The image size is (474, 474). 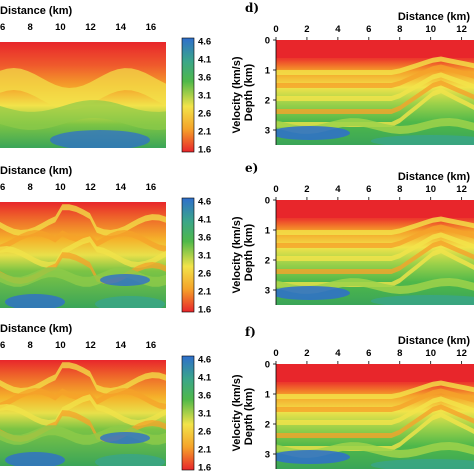 What do you see at coordinates (250, 332) in the screenshot?
I see `panel-label: f)` at bounding box center [250, 332].